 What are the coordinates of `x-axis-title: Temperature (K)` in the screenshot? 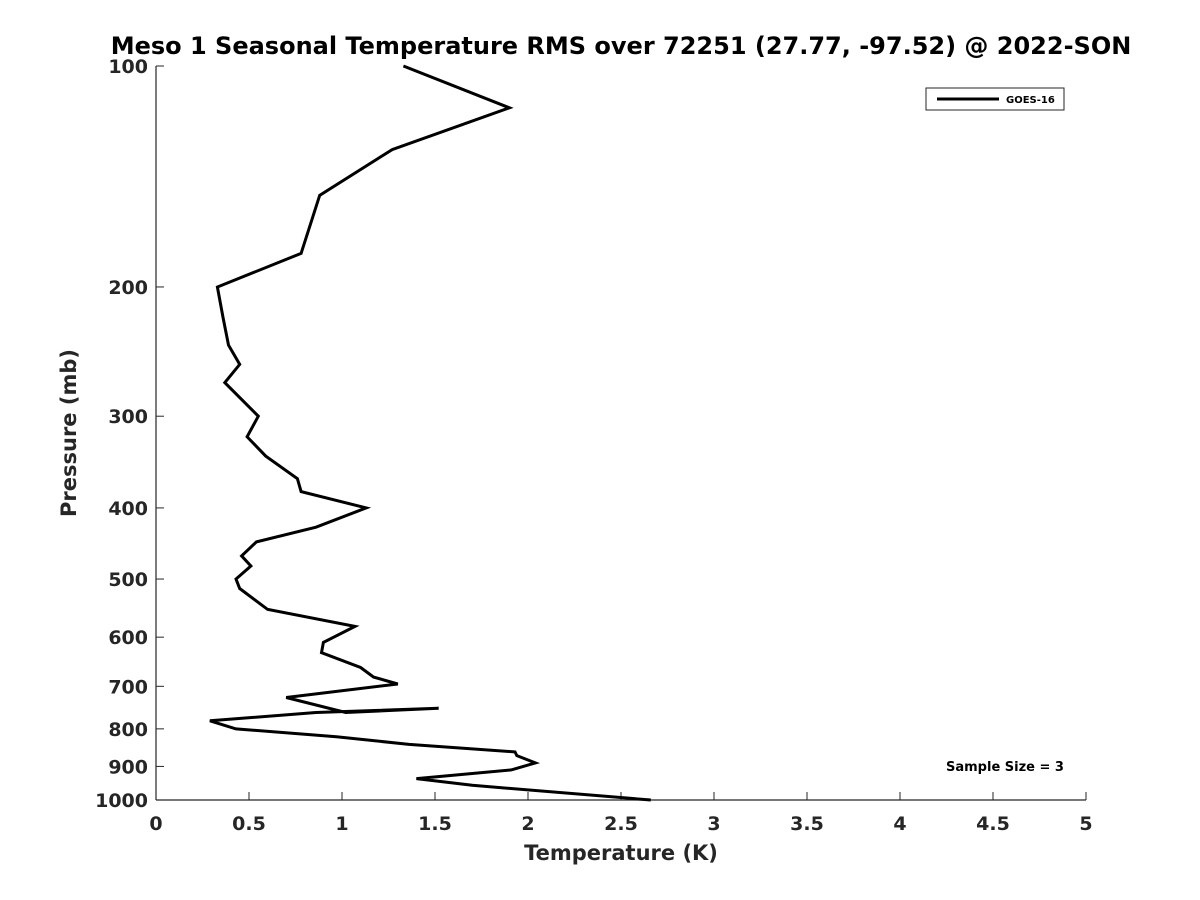 It's located at (621, 853).